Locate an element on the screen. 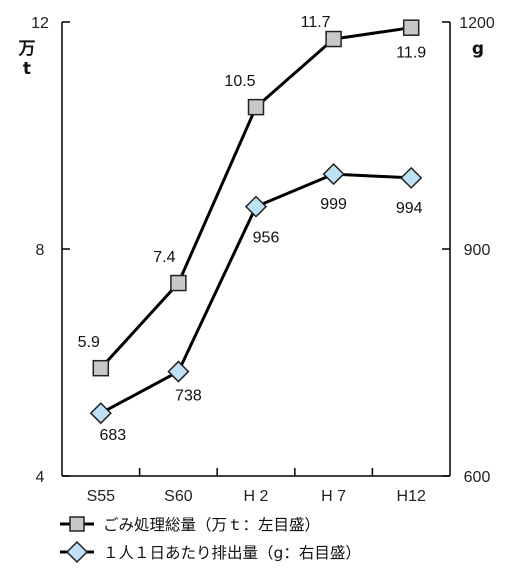 The image size is (515, 569). legend-label-1: ごみ処理総量（万ｔ：左目盛） is located at coordinates (211, 525).